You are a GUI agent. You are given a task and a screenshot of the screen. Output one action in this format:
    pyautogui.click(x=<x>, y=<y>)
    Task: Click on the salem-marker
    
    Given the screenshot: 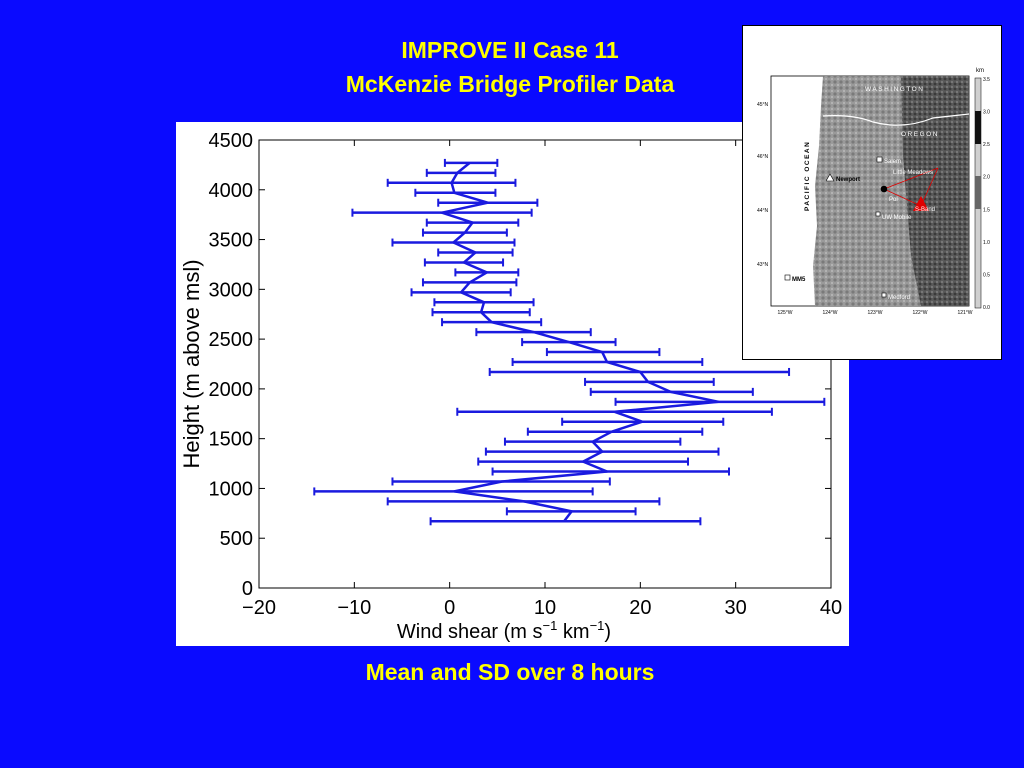 What is the action you would take?
    pyautogui.click(x=879, y=159)
    